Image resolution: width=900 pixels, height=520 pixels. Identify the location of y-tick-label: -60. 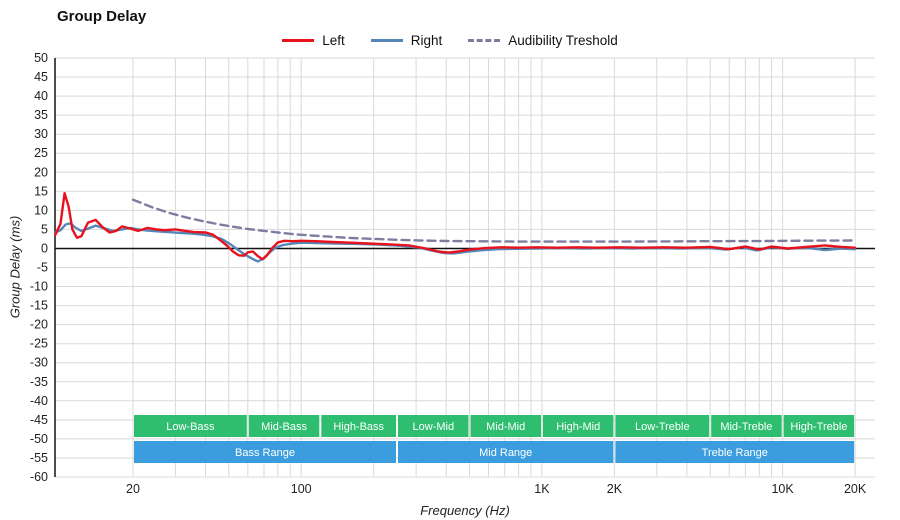
(39, 477).